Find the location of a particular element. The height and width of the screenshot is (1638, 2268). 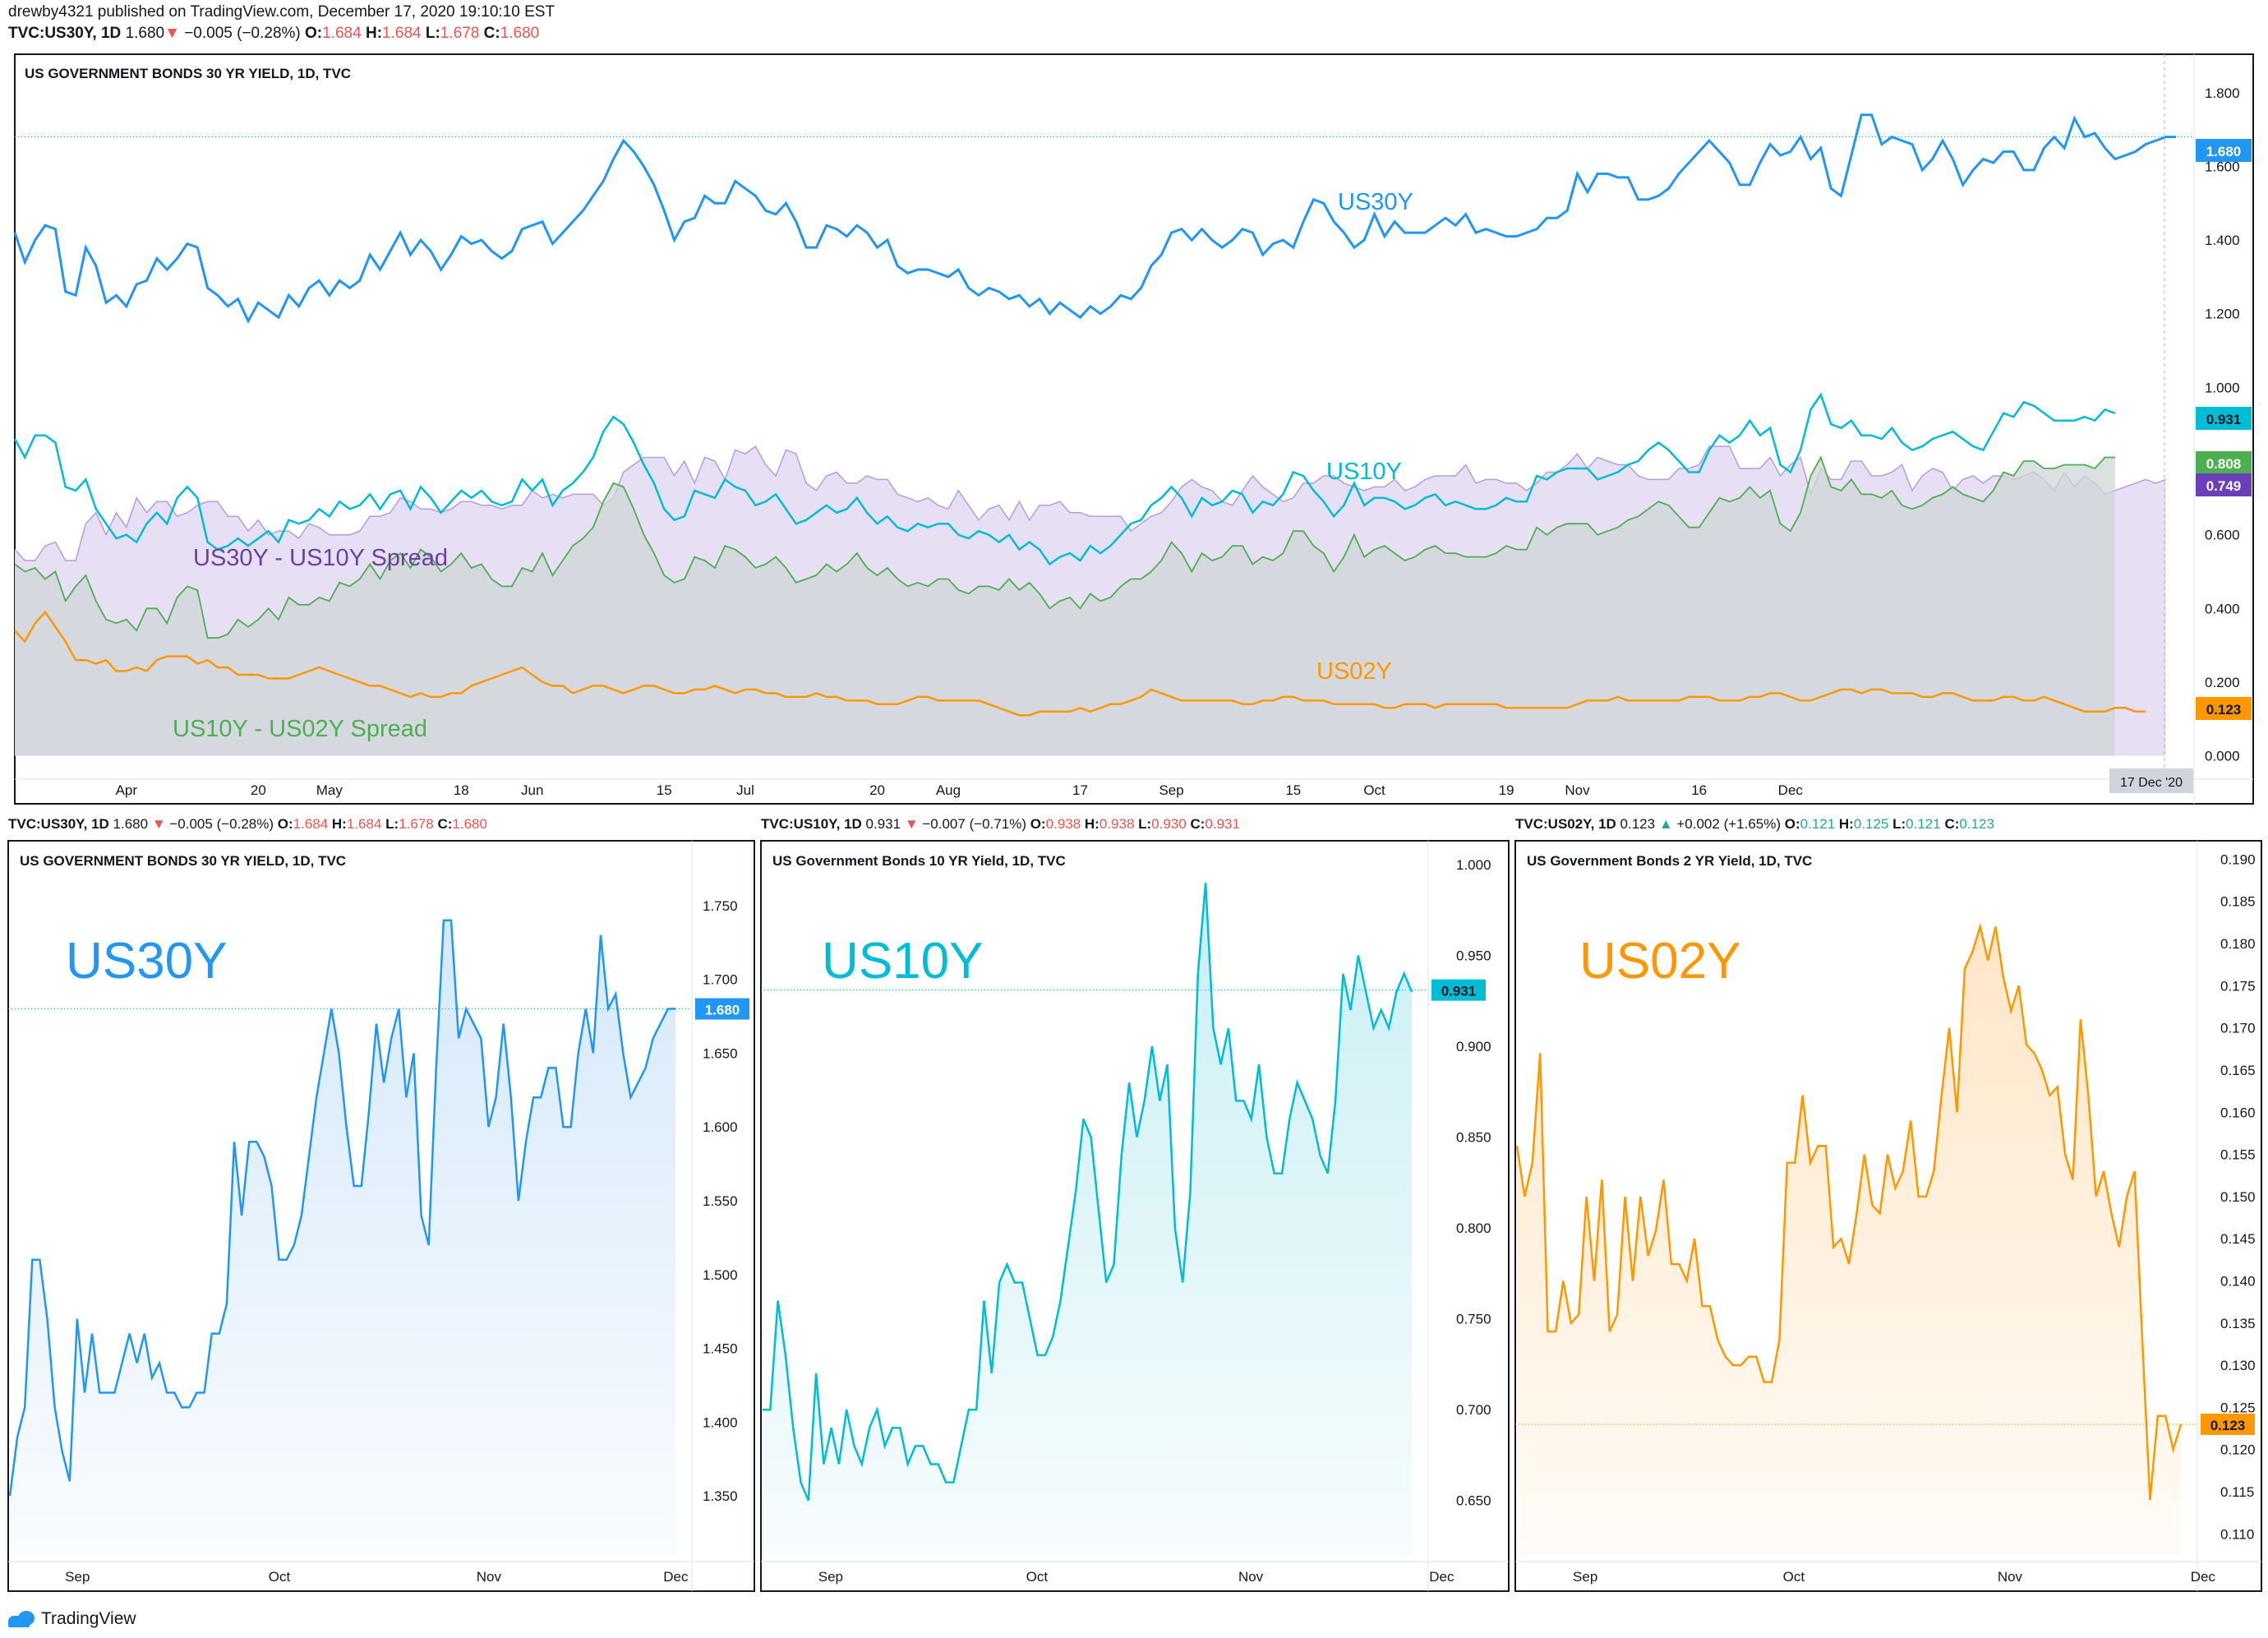

annotation-us10y: US10Y is located at coordinates (1364, 472).